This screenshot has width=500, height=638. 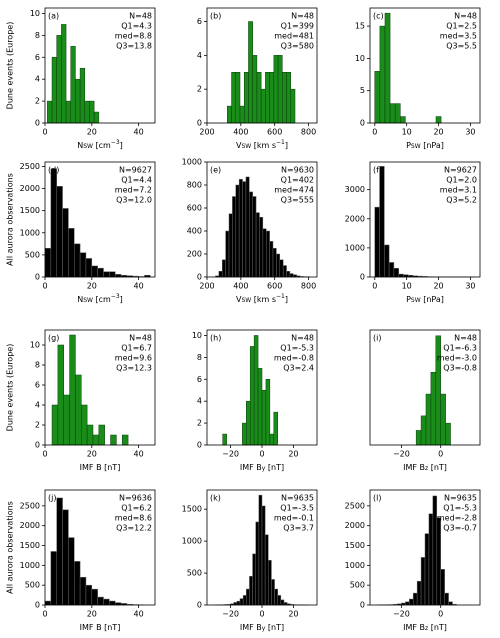 What do you see at coordinates (297, 26) in the screenshot?
I see `stat-annotation: Q1=399` at bounding box center [297, 26].